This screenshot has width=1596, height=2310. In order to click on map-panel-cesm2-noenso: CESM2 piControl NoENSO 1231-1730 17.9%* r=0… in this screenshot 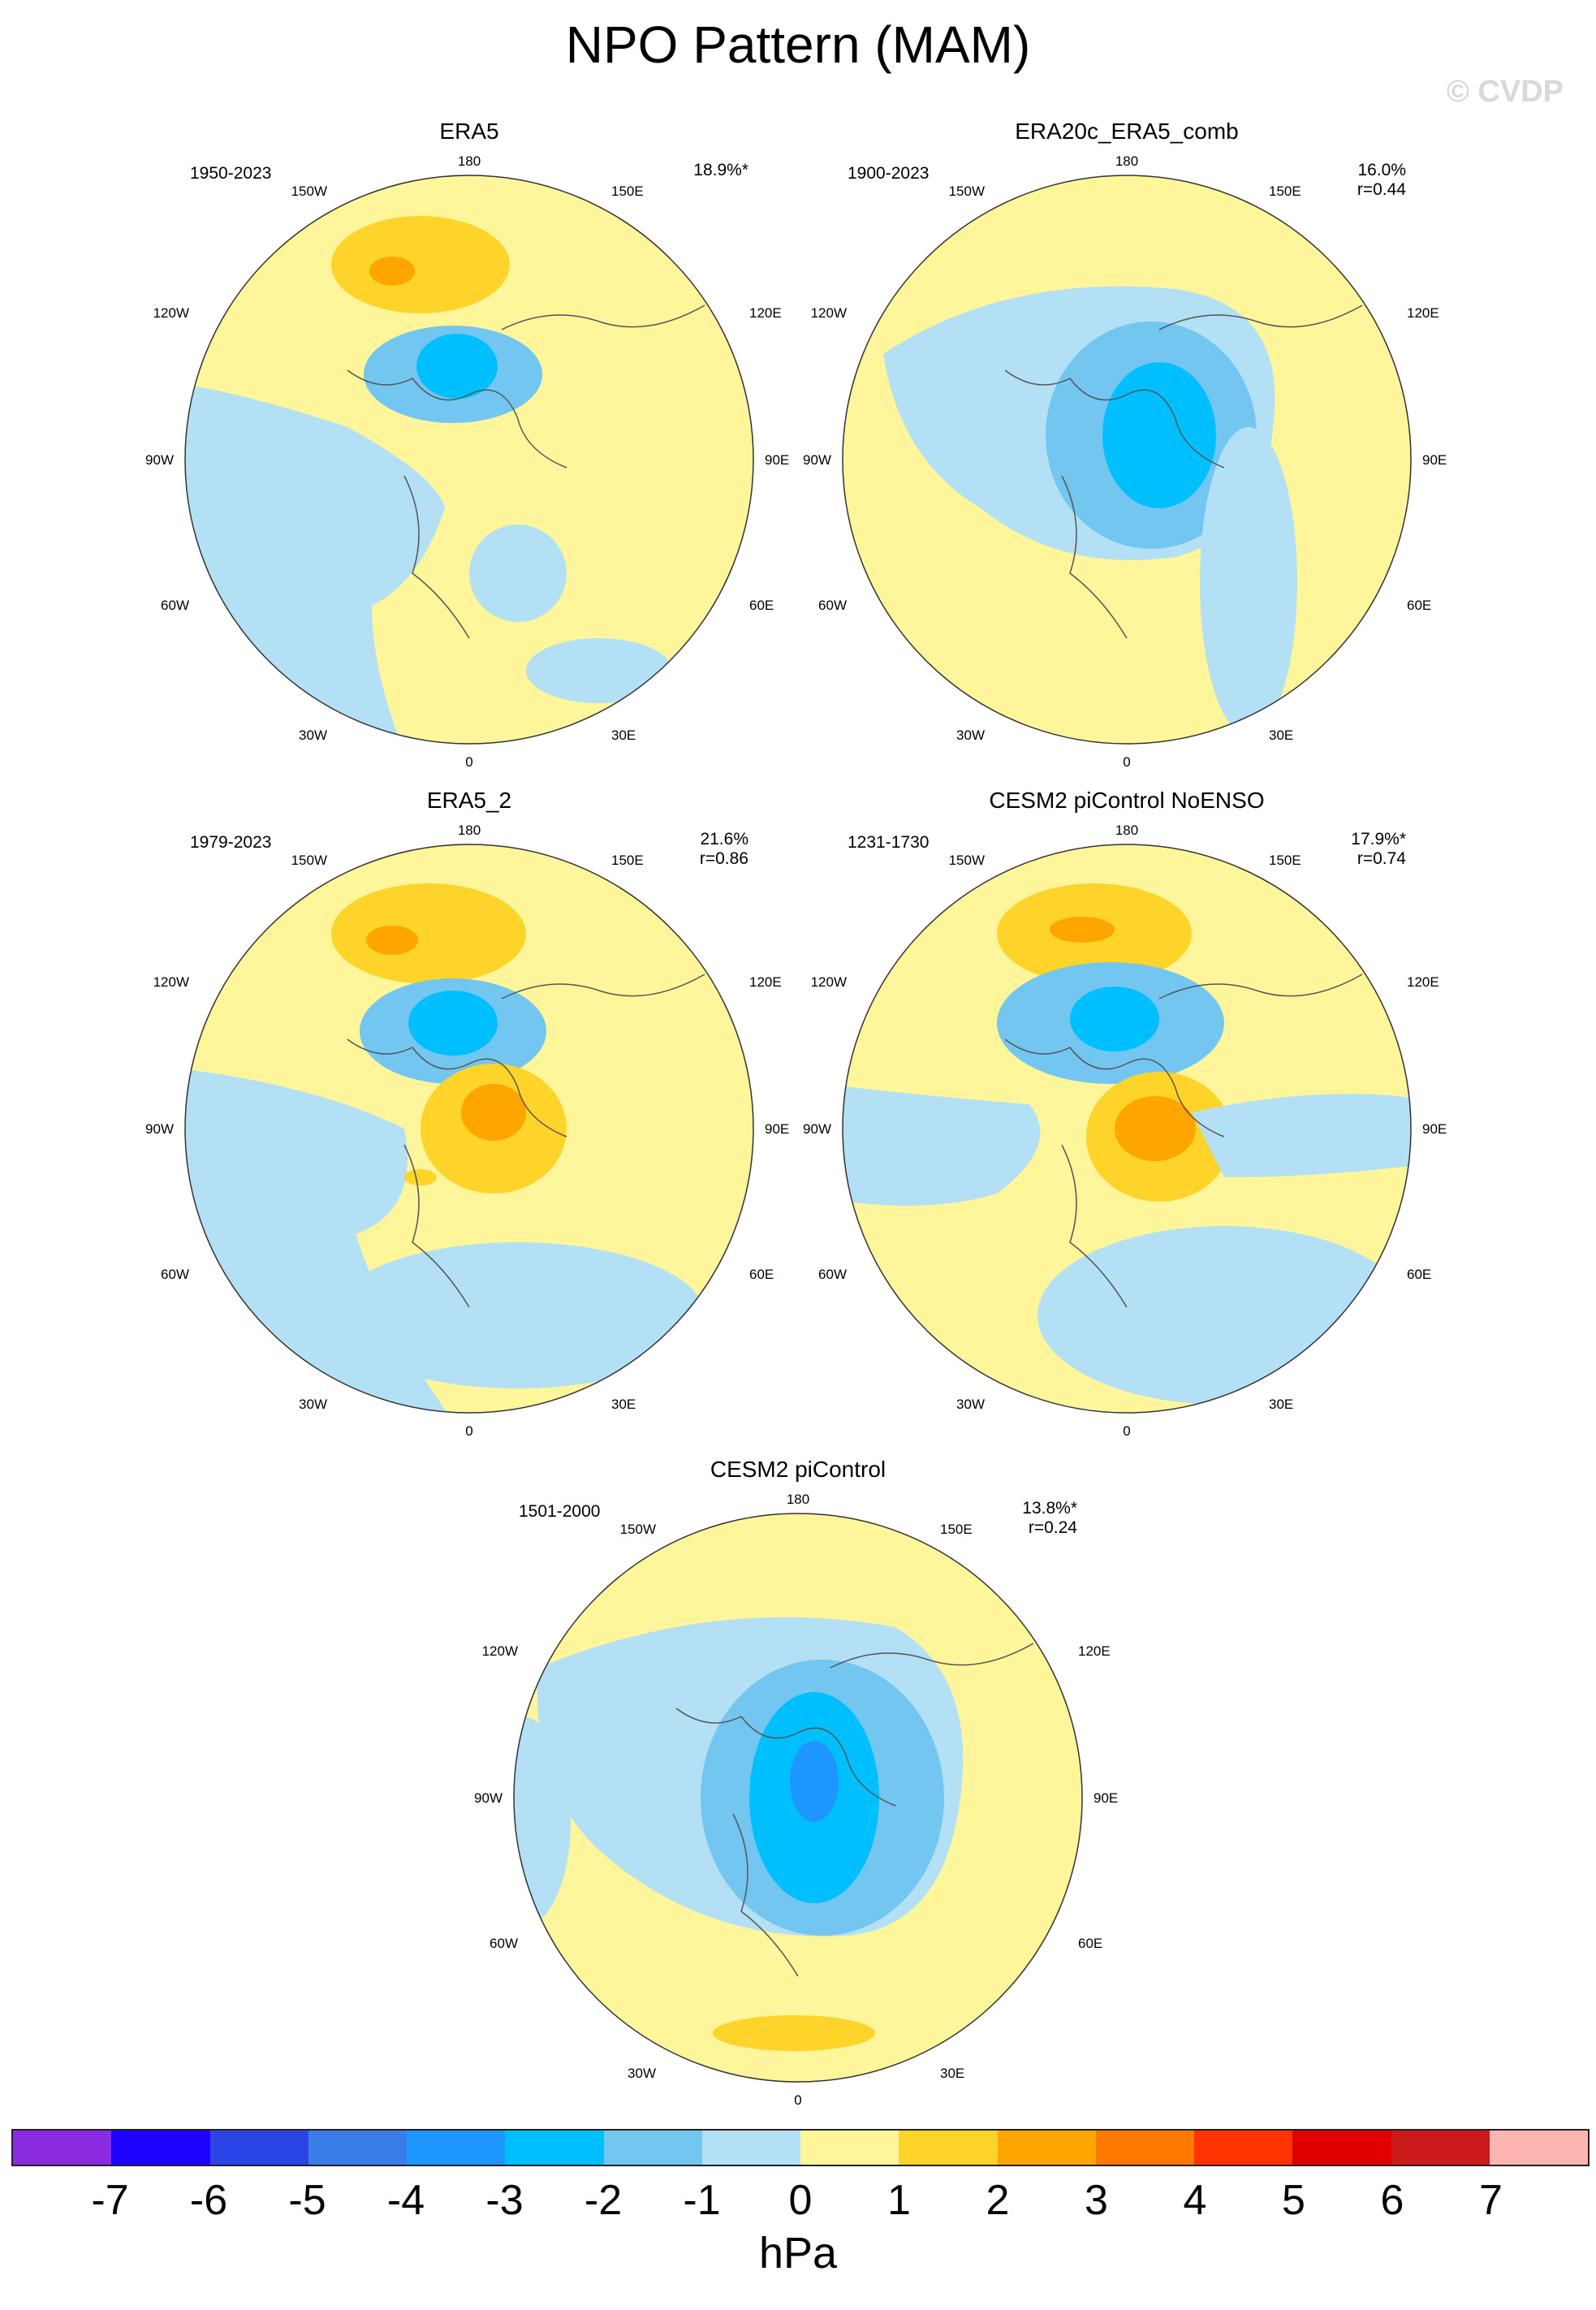, I will do `click(1127, 1112)`.